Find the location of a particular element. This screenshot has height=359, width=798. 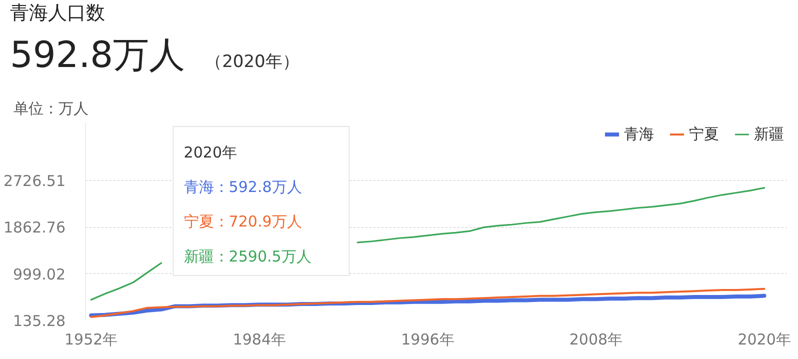

chart-title: 青海人口数 is located at coordinates (57, 13).